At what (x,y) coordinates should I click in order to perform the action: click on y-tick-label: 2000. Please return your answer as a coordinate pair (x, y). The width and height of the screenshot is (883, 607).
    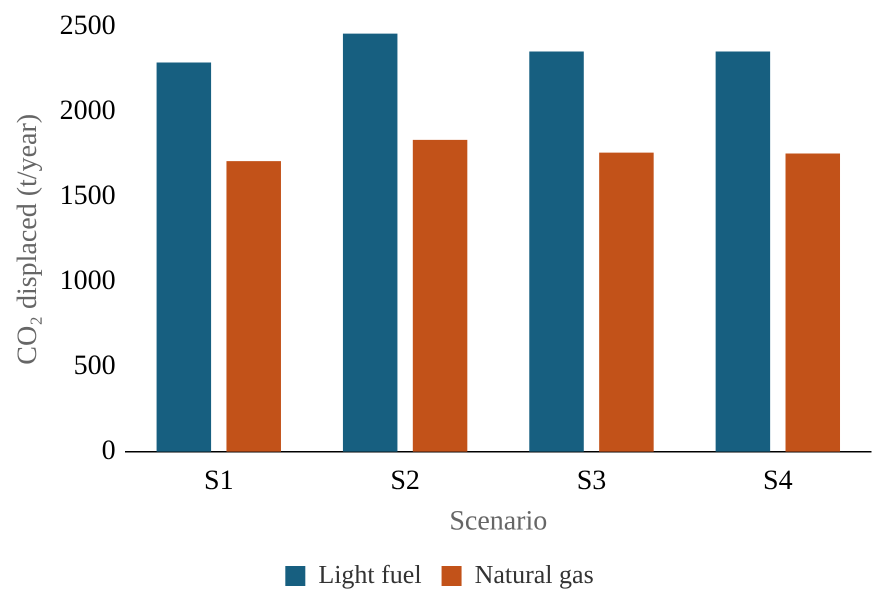
    Looking at the image, I should click on (88, 110).